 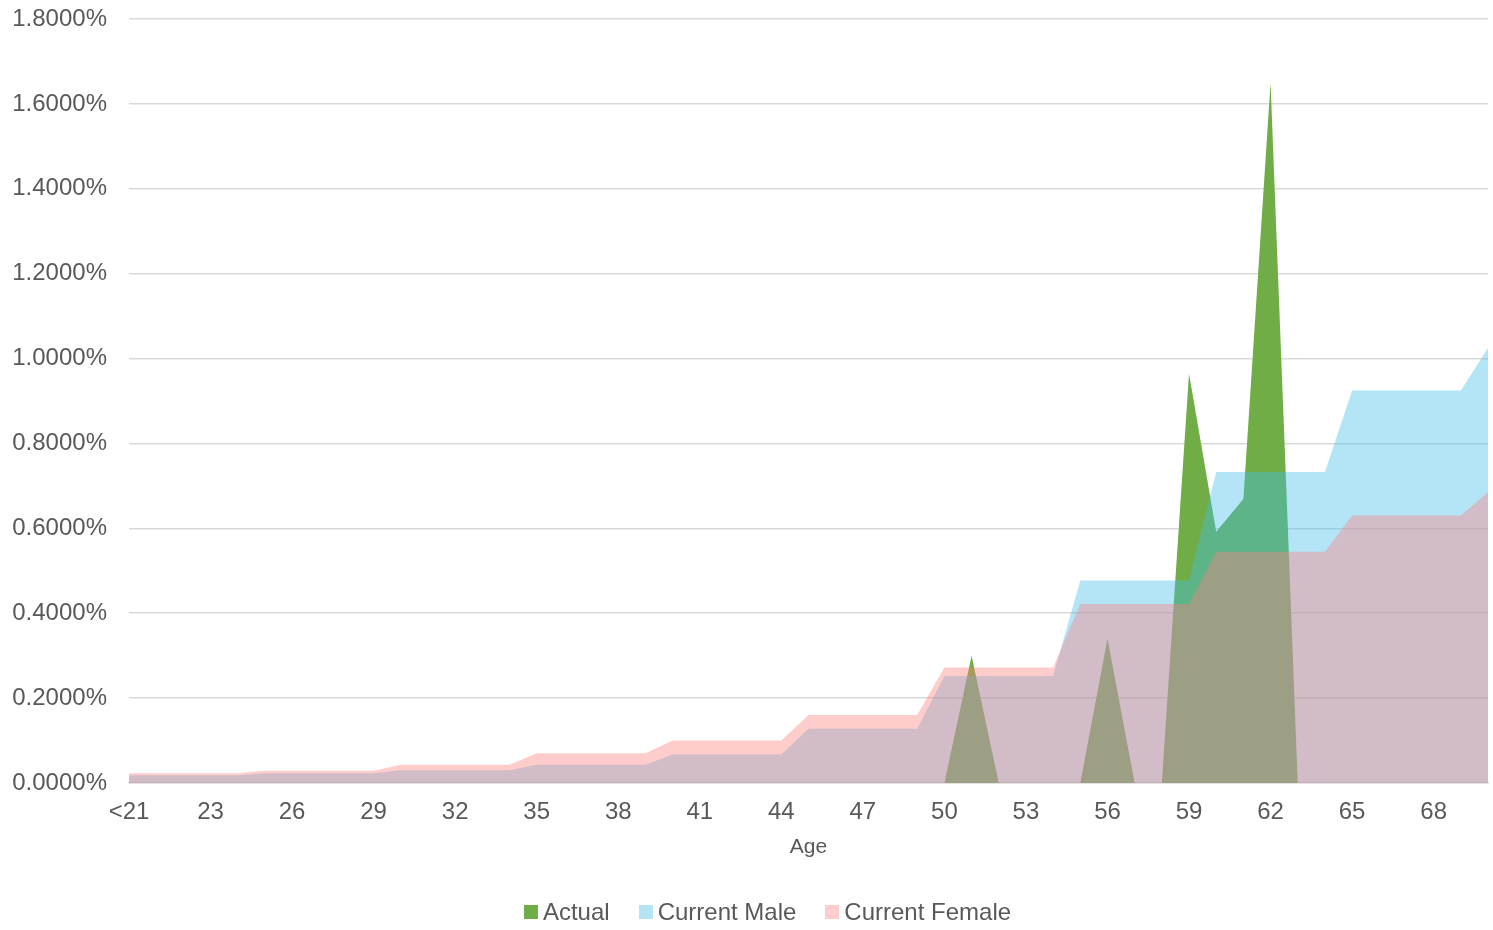 What do you see at coordinates (1107, 811) in the screenshot?
I see `x-tick-label: 56` at bounding box center [1107, 811].